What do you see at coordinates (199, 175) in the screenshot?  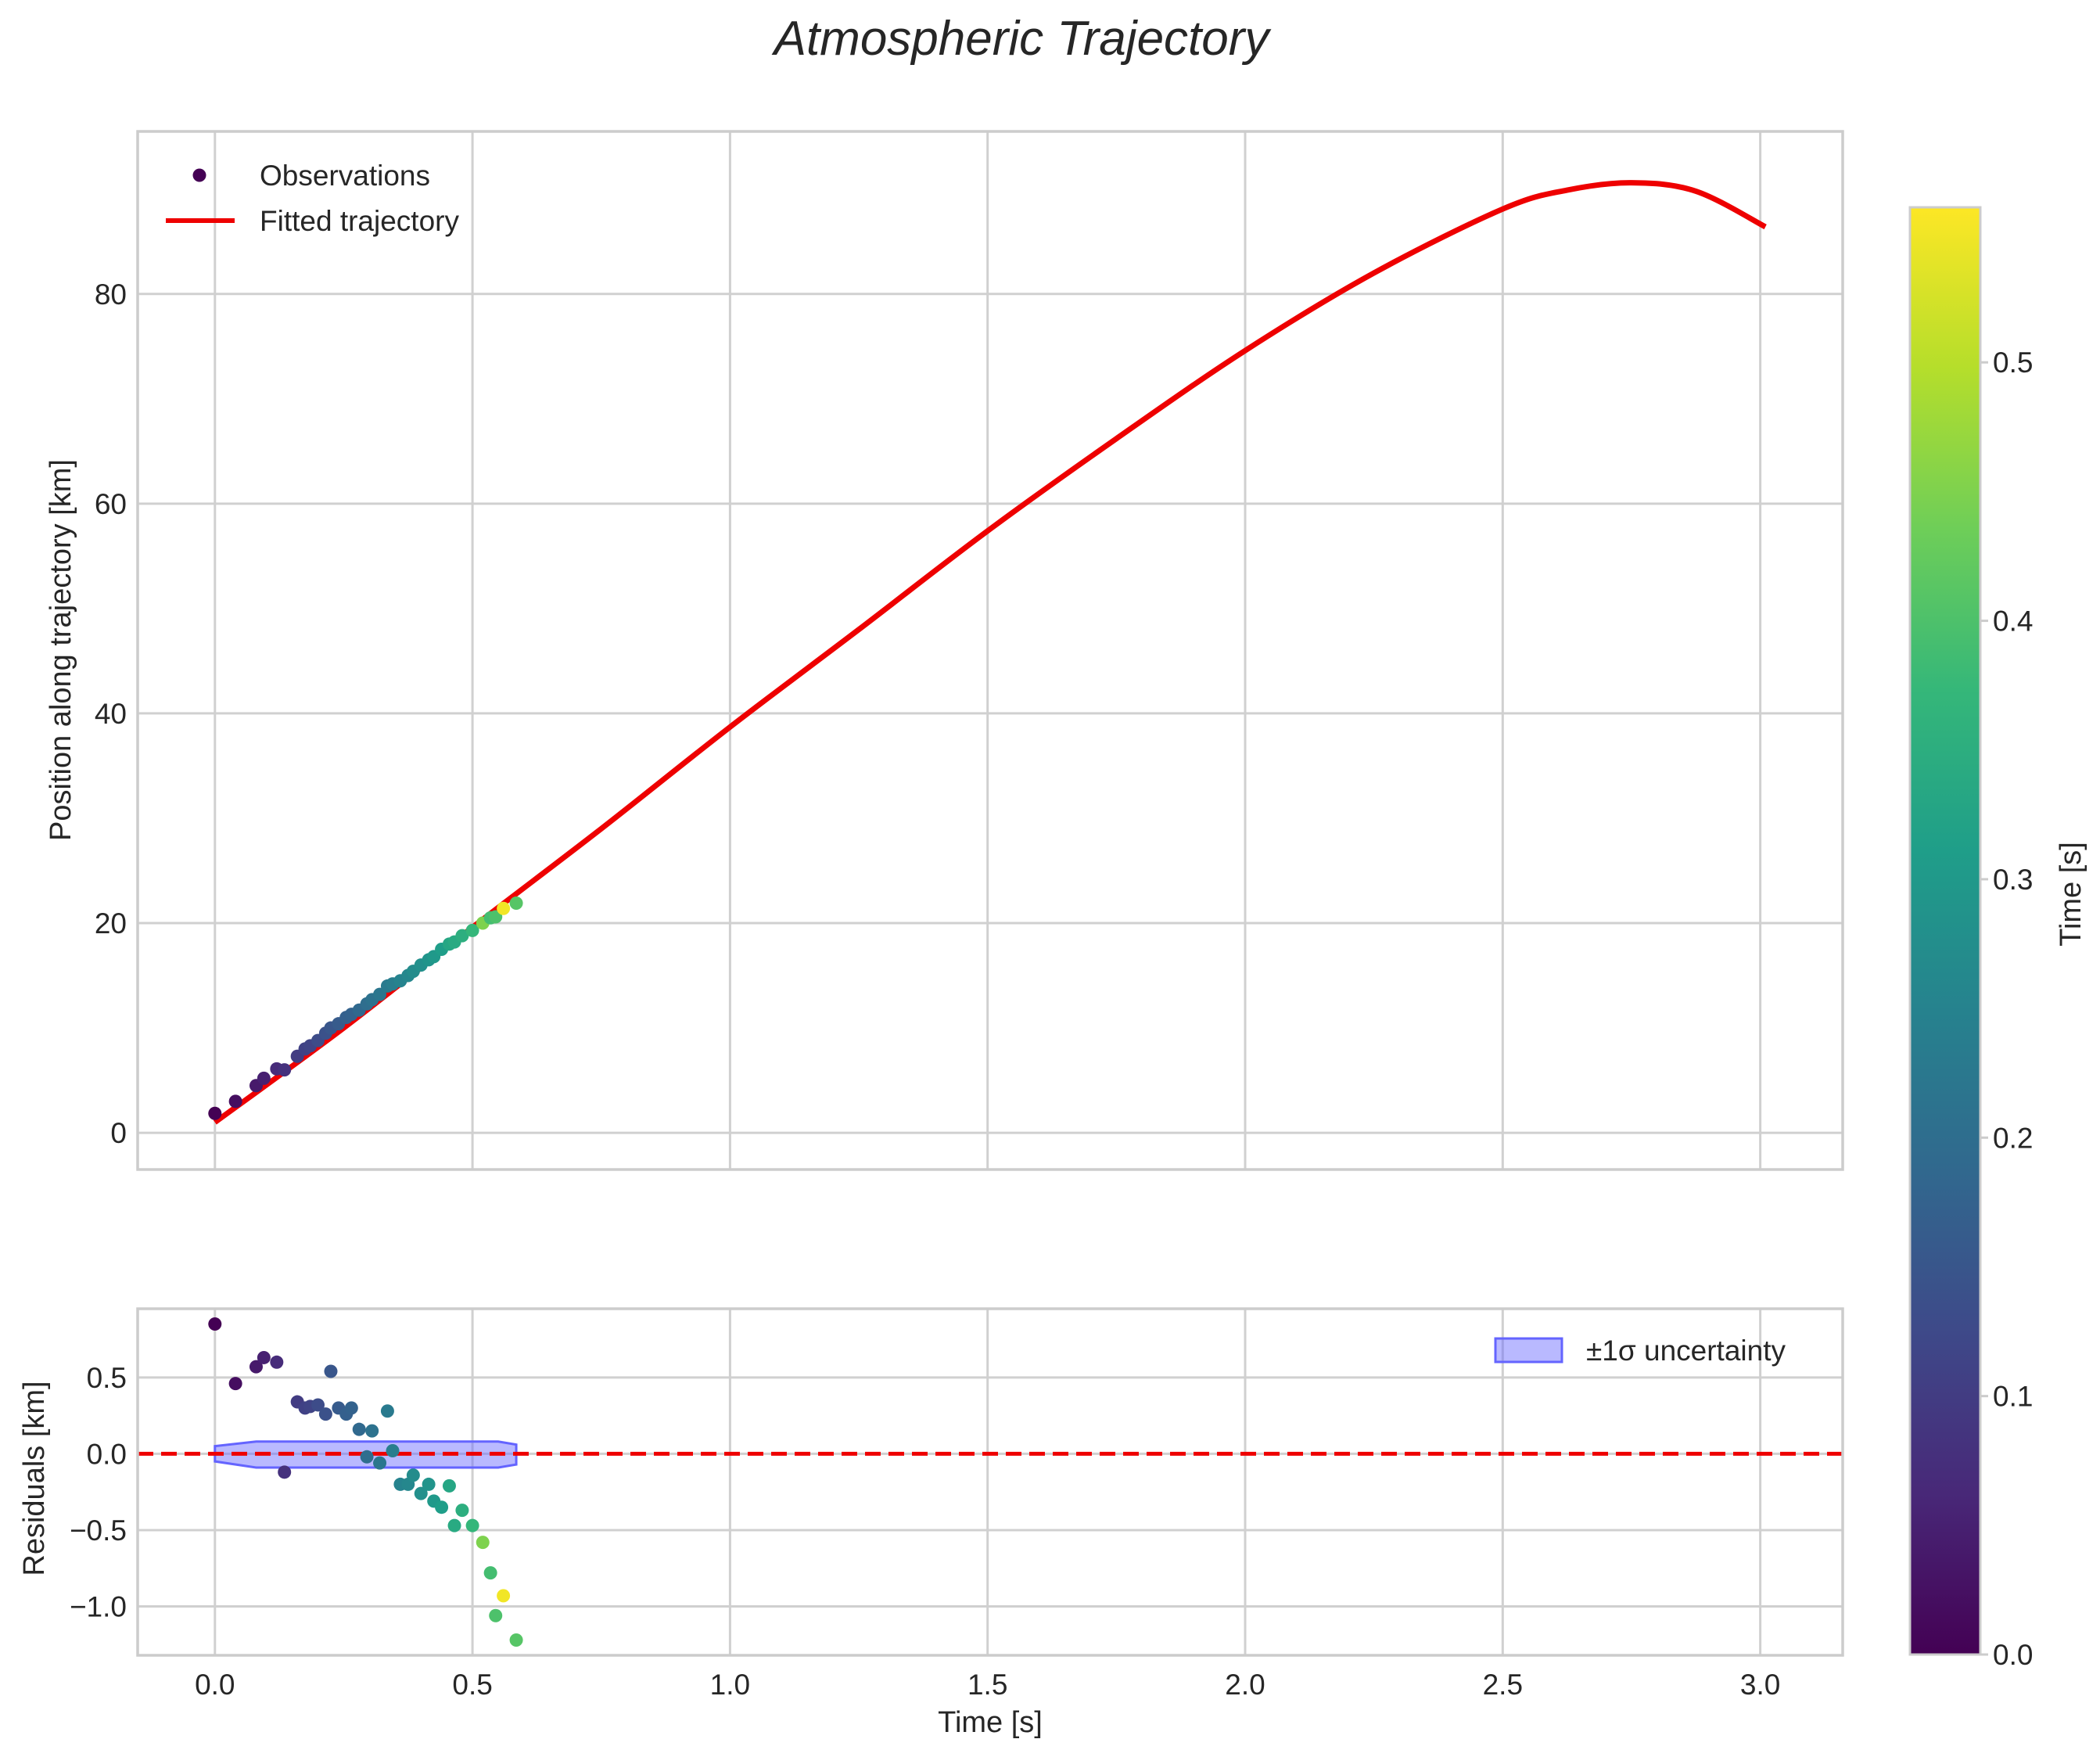 I see `legend-observations-marker` at bounding box center [199, 175].